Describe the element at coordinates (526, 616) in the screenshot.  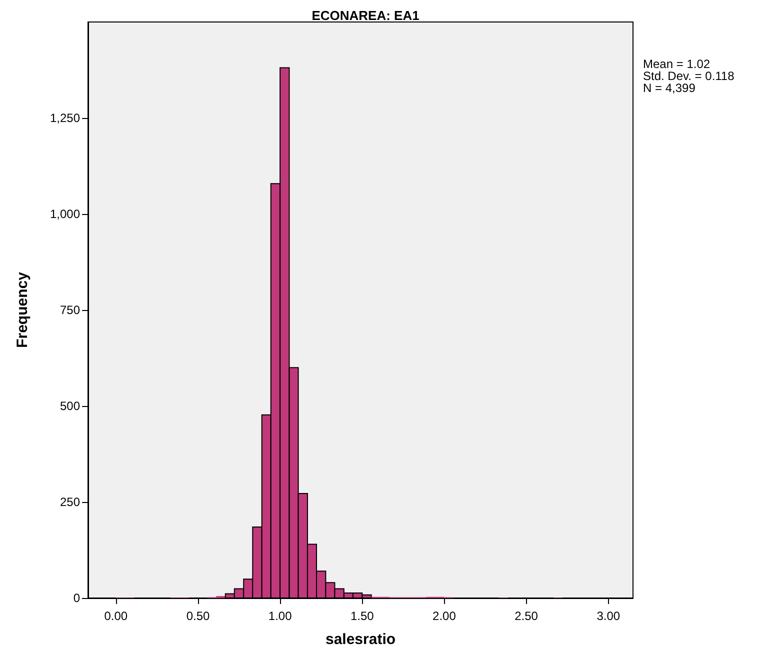
I see `x-tick-label: 2.50` at that location.